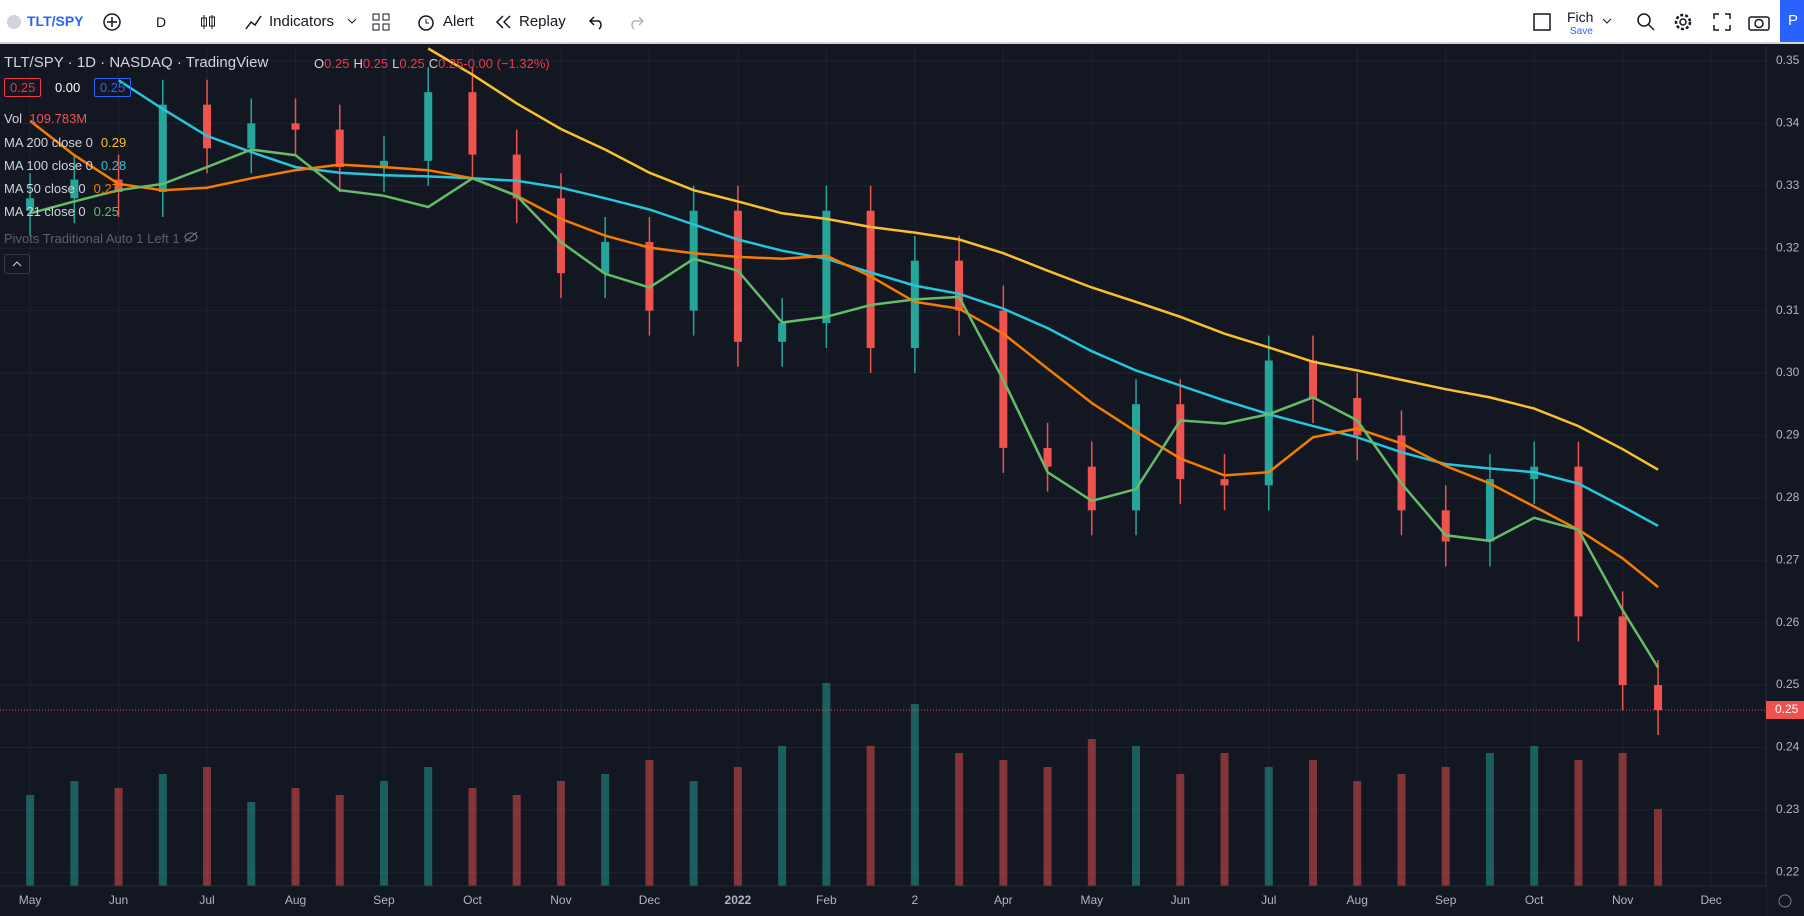 Image resolution: width=1804 pixels, height=916 pixels. I want to click on collapse-legend, so click(17, 264).